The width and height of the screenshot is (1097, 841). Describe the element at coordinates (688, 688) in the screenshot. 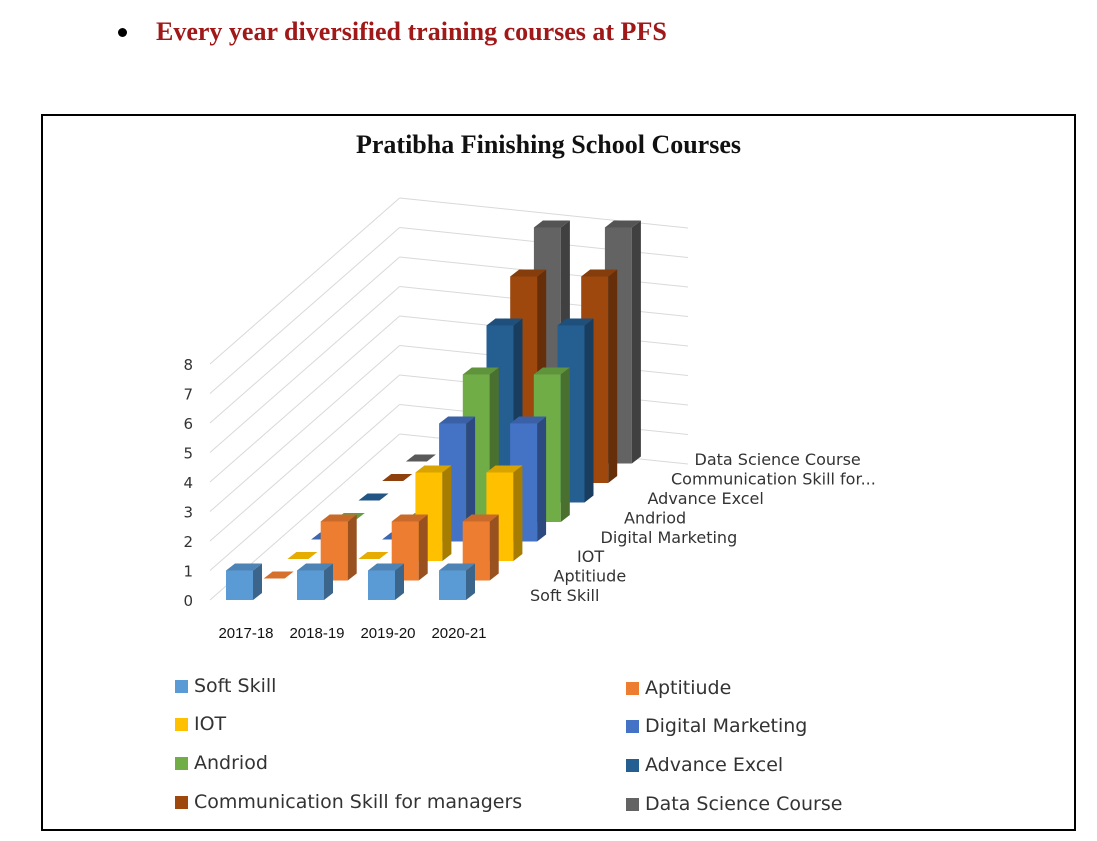

I see `legend-label: Aptitiude` at that location.